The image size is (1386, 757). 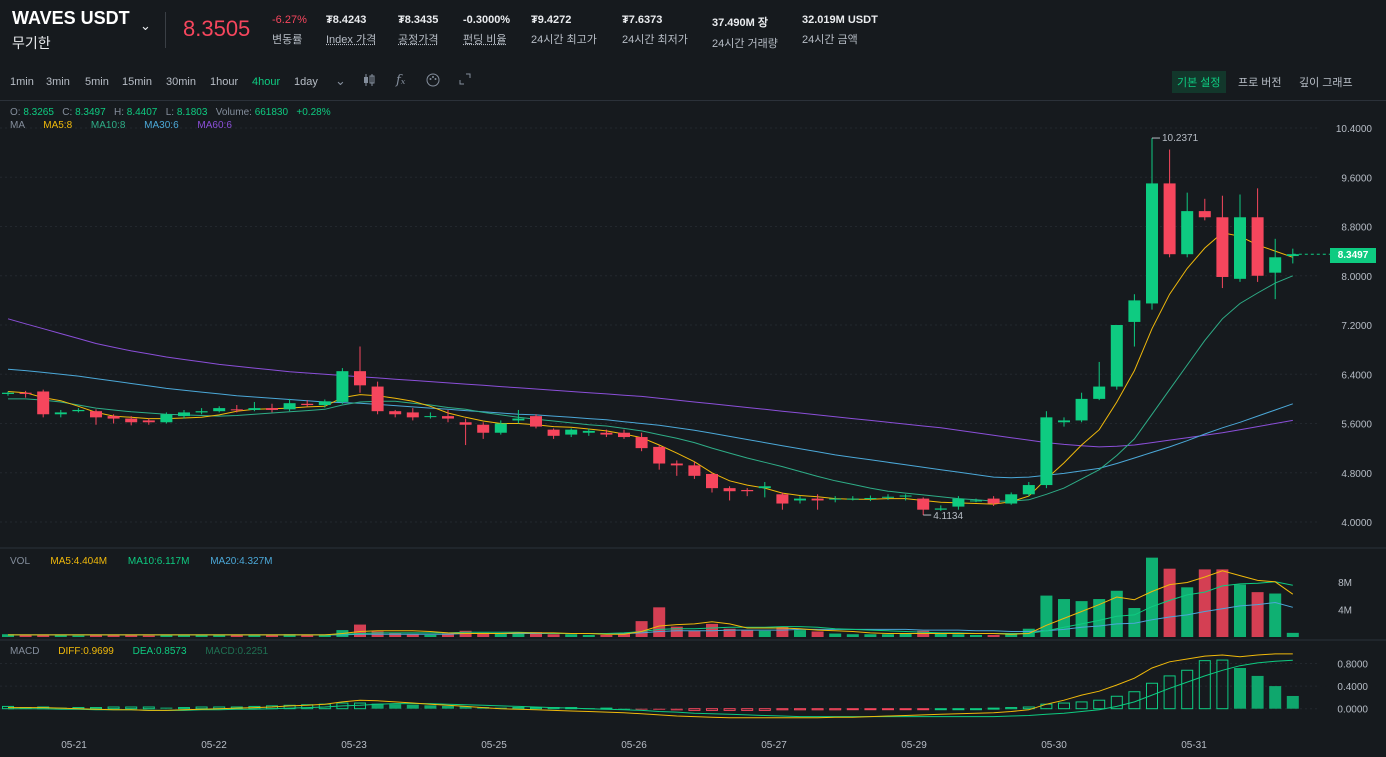 I want to click on timeframe-1min: 1min, so click(x=22, y=82).